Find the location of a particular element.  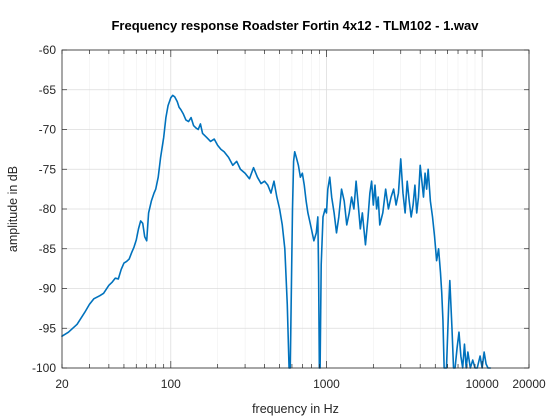

y-tick-label: -100 is located at coordinates (44, 368).